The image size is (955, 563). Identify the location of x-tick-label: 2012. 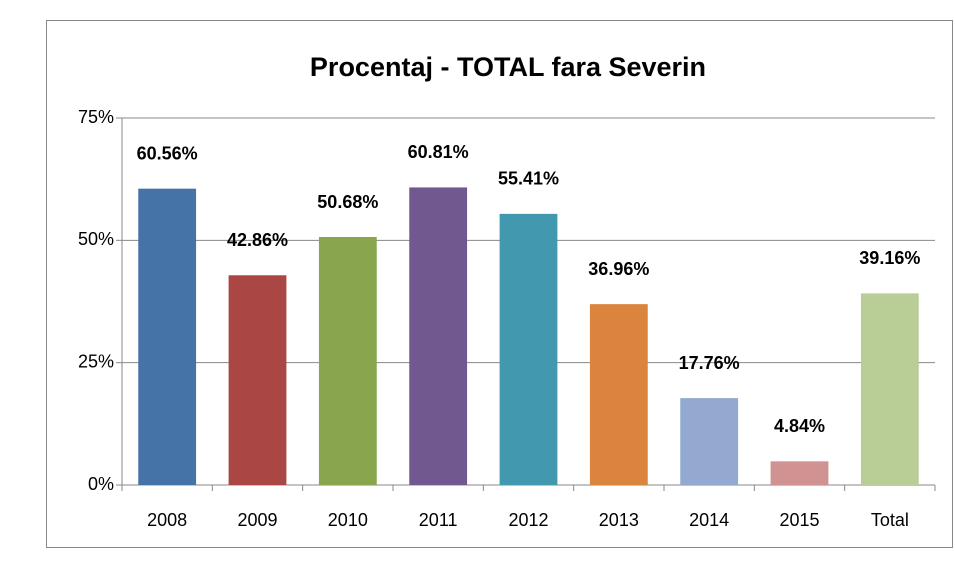
(528, 520).